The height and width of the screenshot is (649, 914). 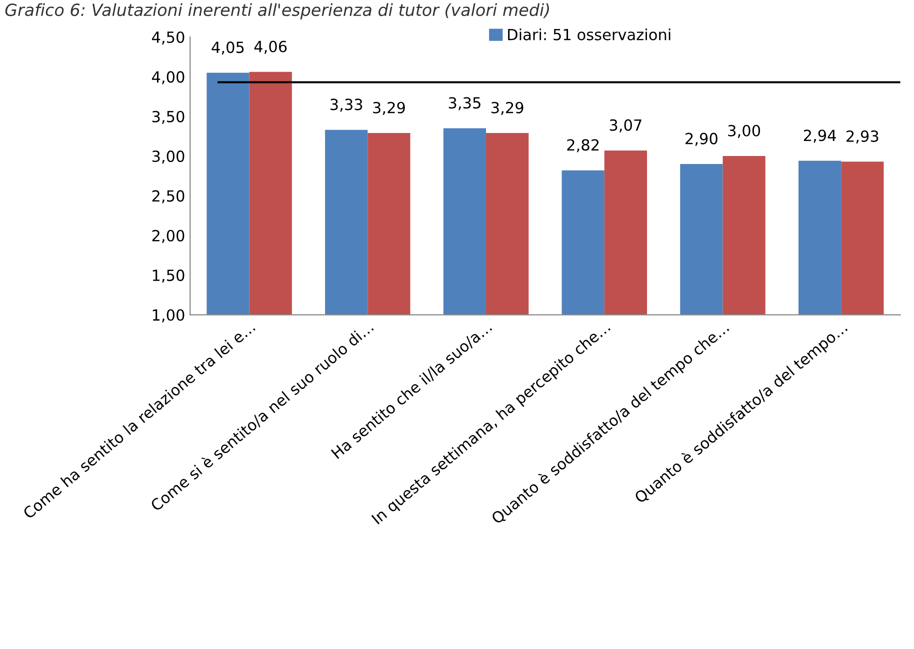 I want to click on chart-title: Grafico 6: Valutazioni inerenti all'esperienza di tutor (valori medi), so click(x=277, y=11).